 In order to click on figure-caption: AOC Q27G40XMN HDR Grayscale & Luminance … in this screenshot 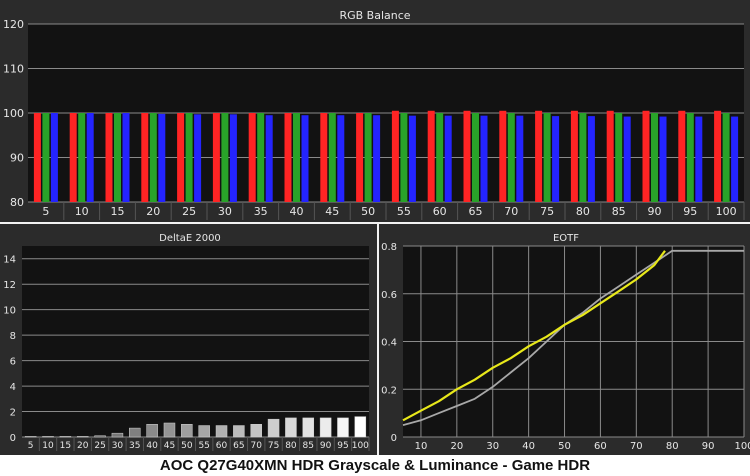, I will do `click(375, 465)`.